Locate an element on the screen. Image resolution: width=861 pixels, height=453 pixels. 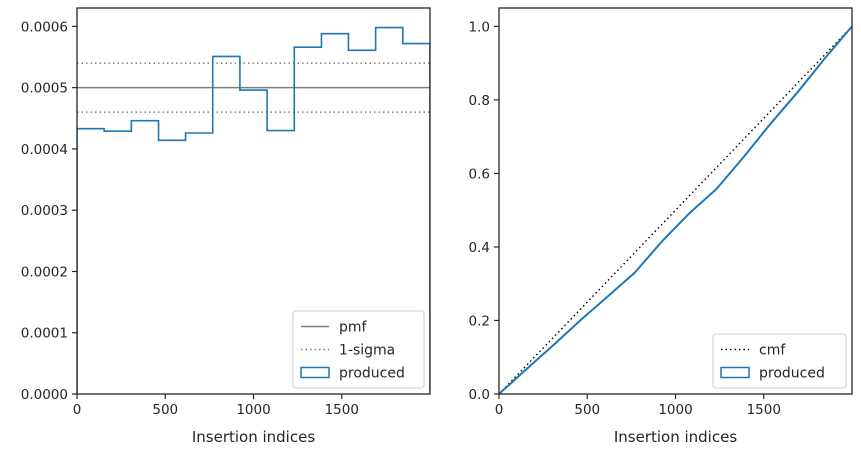
y-tick-label: 0.4 is located at coordinates (479, 248).